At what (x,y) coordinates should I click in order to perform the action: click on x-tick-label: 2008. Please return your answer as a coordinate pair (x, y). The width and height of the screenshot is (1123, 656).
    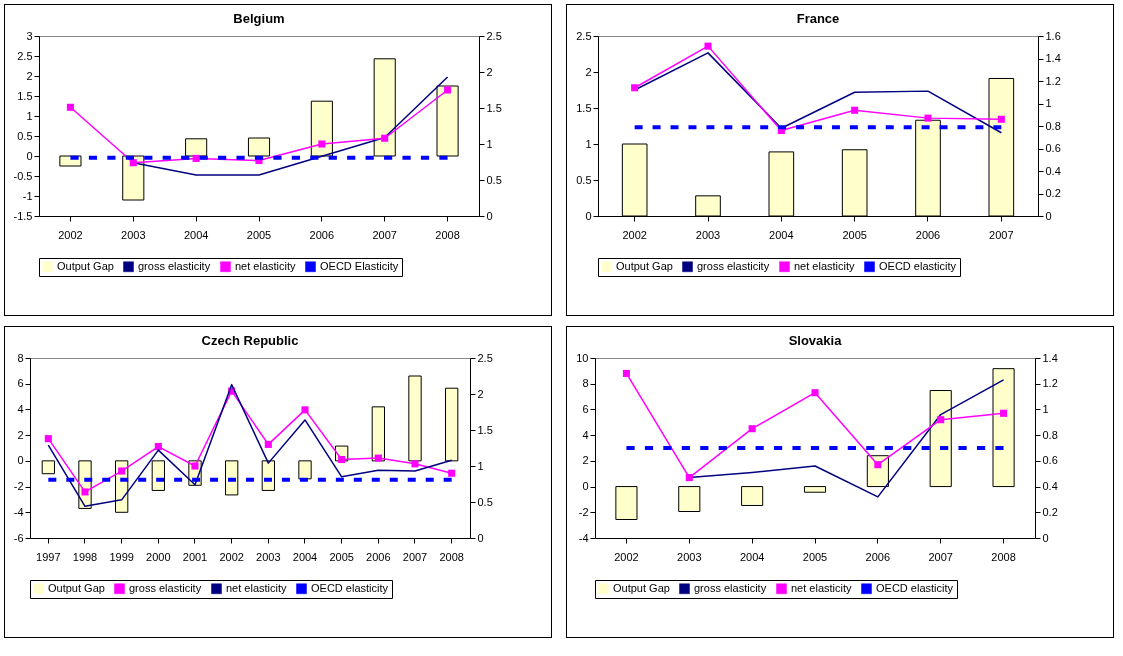
    Looking at the image, I should click on (1003, 556).